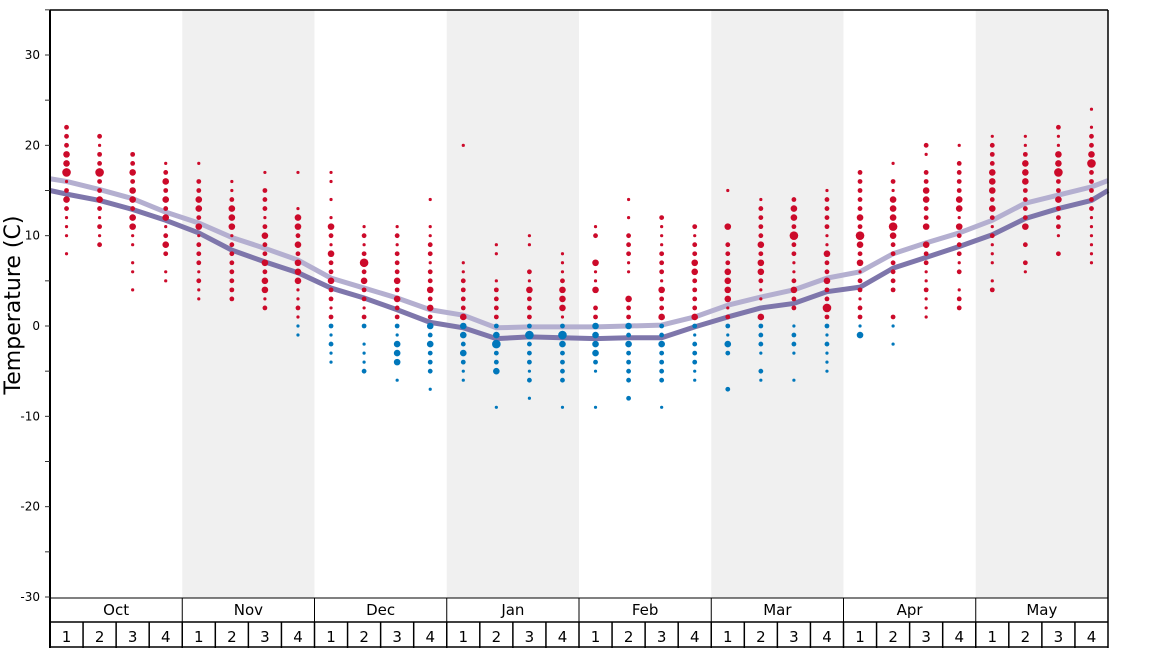 The width and height of the screenshot is (1168, 652). I want to click on month-shade, so click(1041, 304).